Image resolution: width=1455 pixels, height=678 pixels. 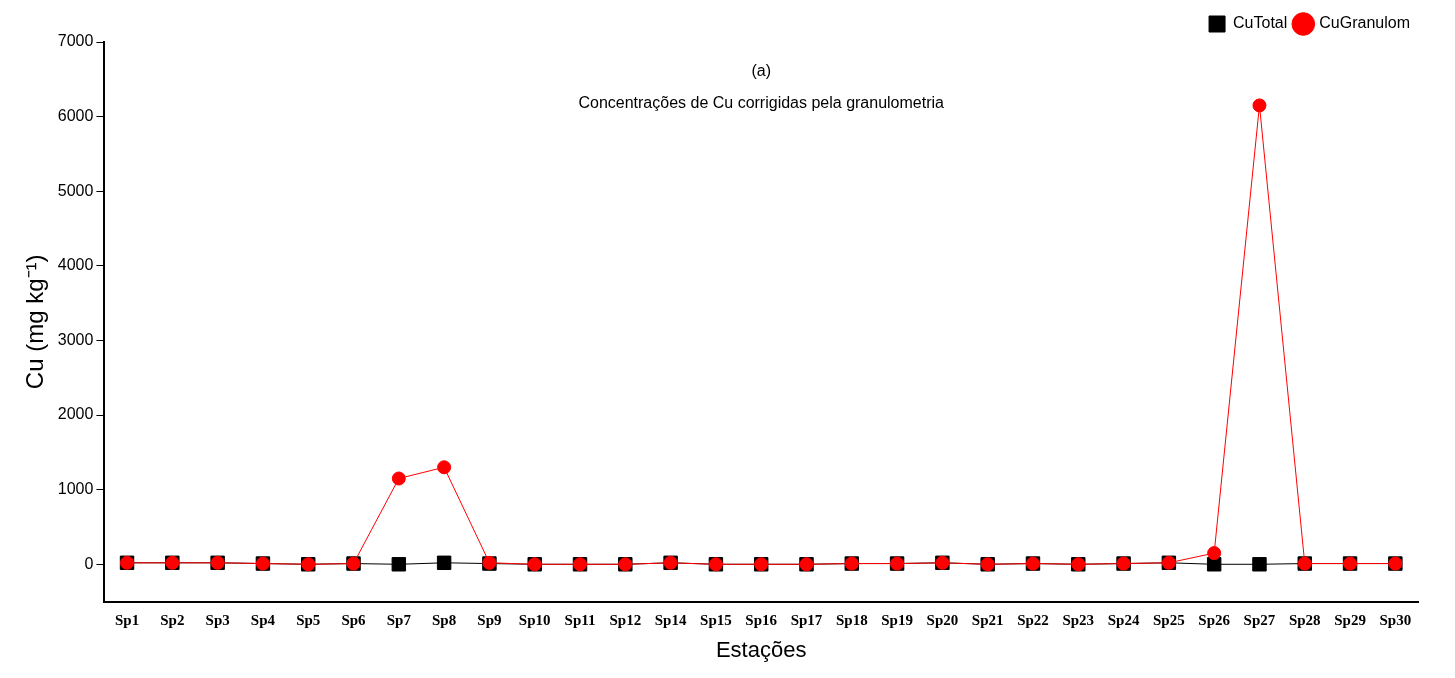 I want to click on x-tick-label: Sp5, so click(x=308, y=620).